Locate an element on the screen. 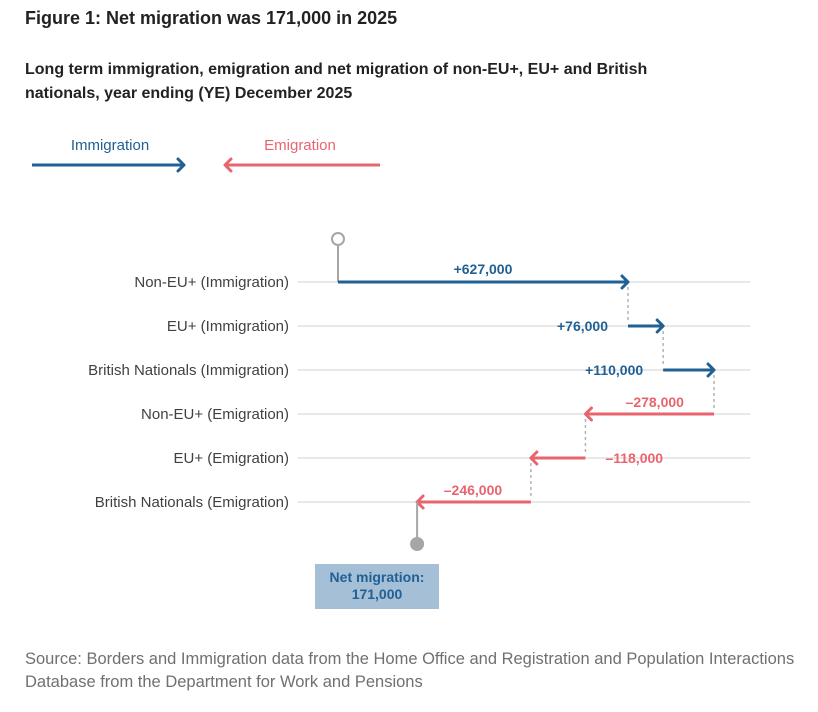 The height and width of the screenshot is (712, 818). start-marker is located at coordinates (338, 239).